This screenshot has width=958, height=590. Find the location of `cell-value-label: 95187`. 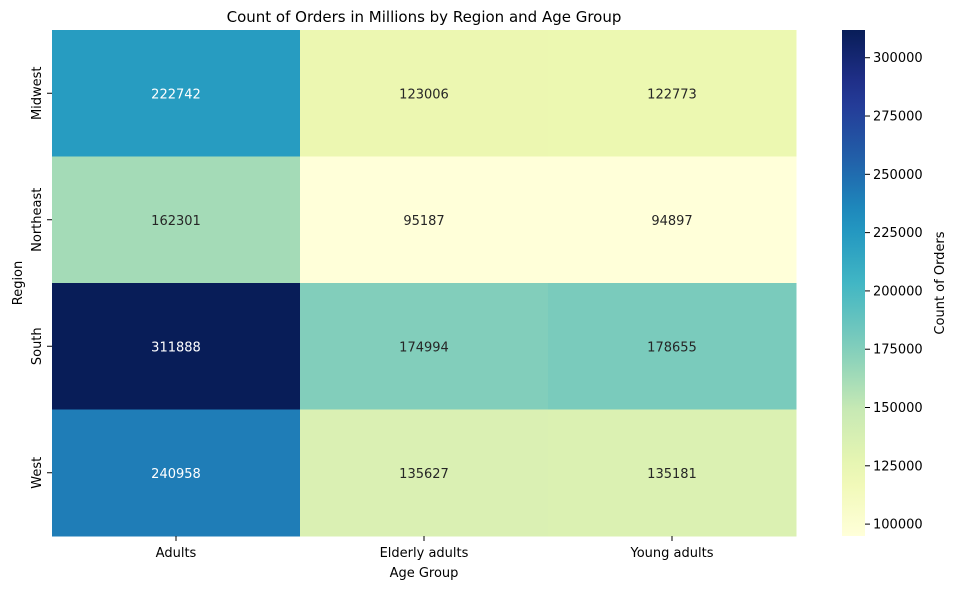

cell-value-label: 95187 is located at coordinates (423, 221).